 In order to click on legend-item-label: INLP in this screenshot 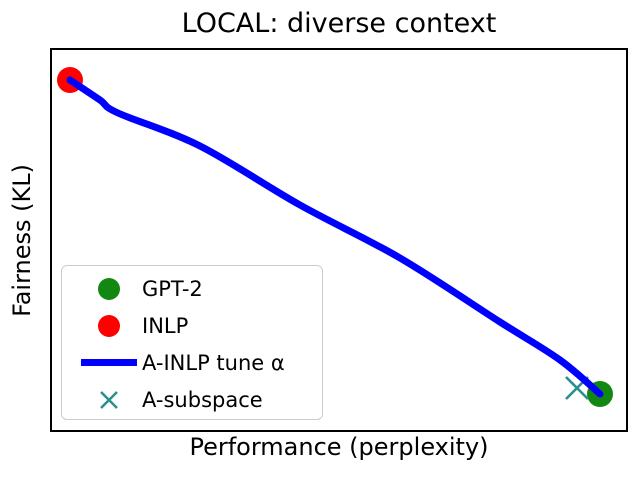, I will do `click(165, 325)`.